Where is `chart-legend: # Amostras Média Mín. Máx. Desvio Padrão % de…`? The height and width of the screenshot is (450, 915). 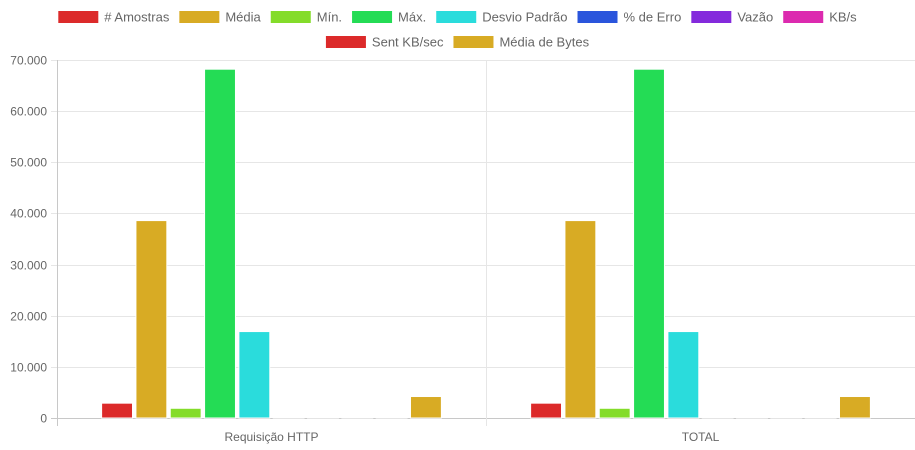
chart-legend: # Amostras Média Mín. Máx. Desvio Padrão % de… is located at coordinates (457, 30).